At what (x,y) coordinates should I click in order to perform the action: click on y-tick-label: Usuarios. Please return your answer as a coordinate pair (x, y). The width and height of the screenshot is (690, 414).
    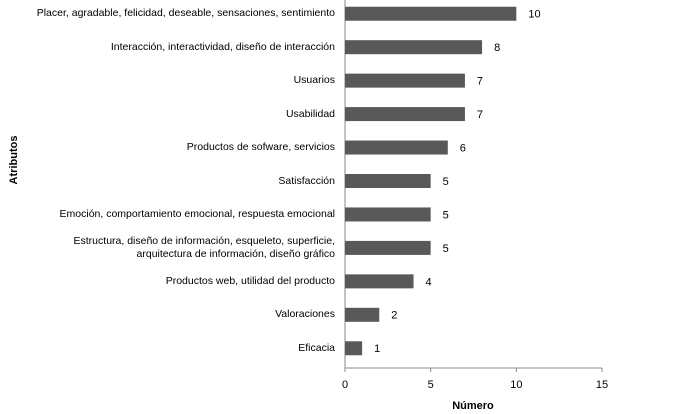
    Looking at the image, I should click on (314, 80).